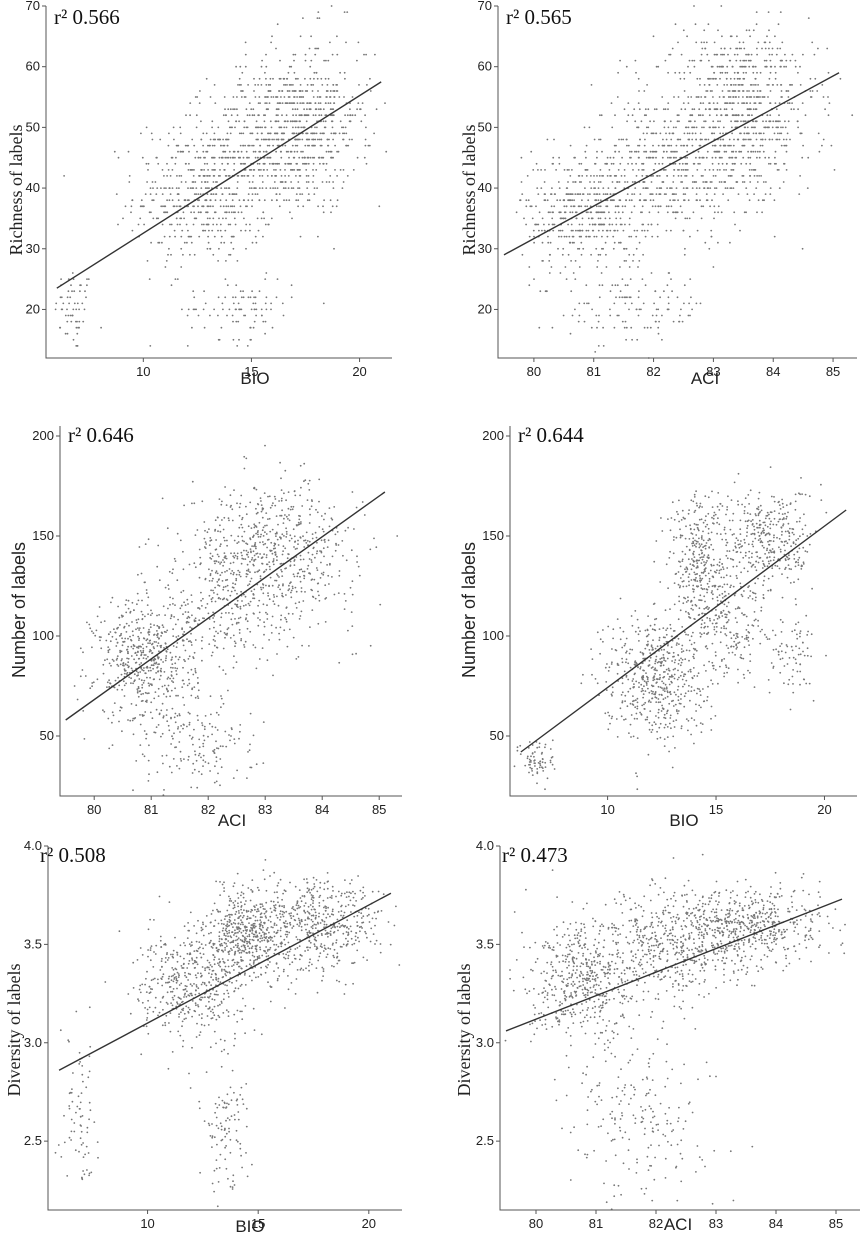 This screenshot has width=865, height=1240. What do you see at coordinates (485, 248) in the screenshot?
I see `y-tick-label: 30` at bounding box center [485, 248].